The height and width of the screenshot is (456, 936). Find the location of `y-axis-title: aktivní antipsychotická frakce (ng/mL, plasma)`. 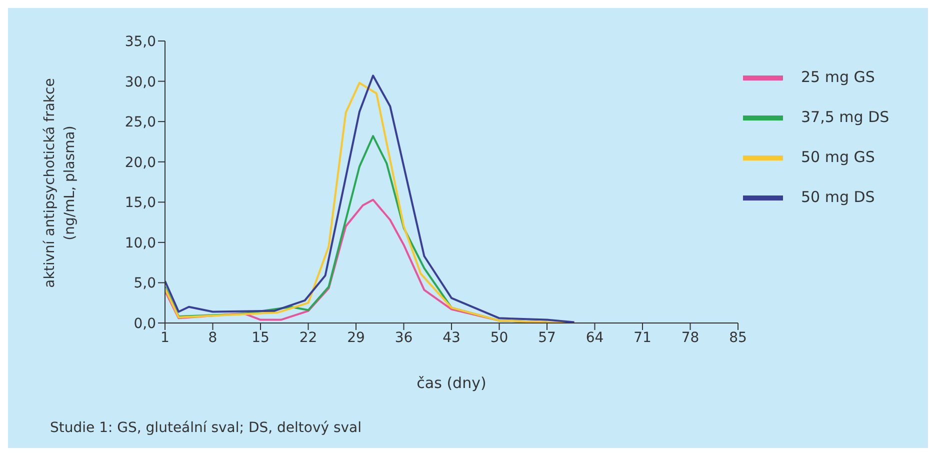

y-axis-title: aktivní antipsychotická frakce (ng/mL, plasma) is located at coordinates (60, 183).